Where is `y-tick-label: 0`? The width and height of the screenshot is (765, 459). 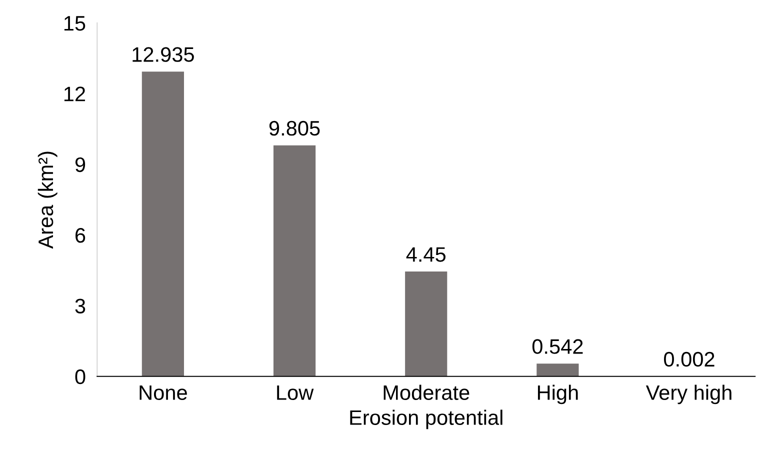
y-tick-label: 0 is located at coordinates (80, 376).